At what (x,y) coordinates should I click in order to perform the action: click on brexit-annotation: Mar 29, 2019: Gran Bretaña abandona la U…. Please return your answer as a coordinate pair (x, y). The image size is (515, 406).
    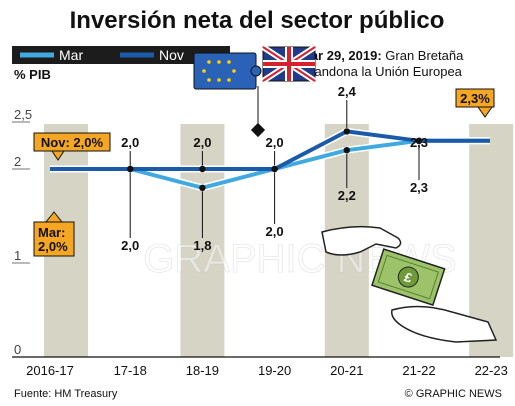
    Looking at the image, I should click on (357, 93).